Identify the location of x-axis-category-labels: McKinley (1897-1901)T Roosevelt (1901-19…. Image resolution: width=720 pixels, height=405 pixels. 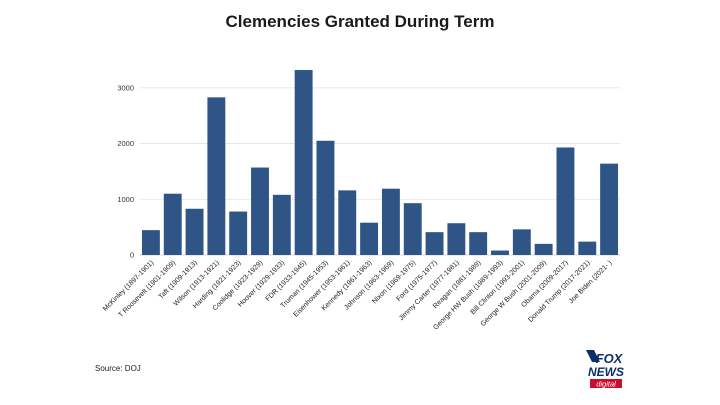
(358, 295).